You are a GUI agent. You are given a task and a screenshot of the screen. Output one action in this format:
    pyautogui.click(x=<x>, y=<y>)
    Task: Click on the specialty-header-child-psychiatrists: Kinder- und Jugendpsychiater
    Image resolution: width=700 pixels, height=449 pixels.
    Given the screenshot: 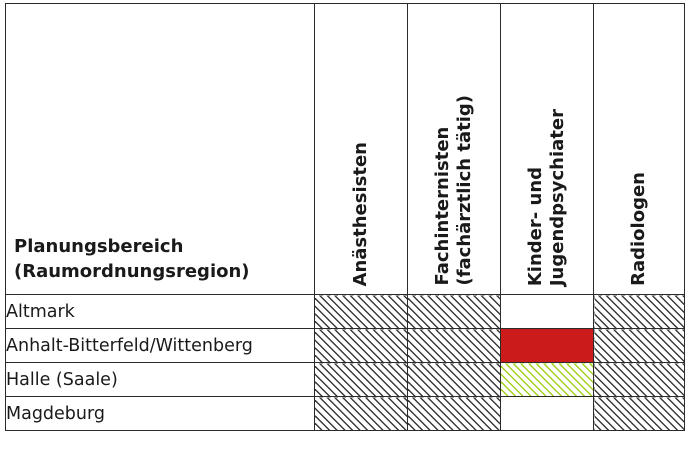 What is the action you would take?
    pyautogui.click(x=547, y=149)
    